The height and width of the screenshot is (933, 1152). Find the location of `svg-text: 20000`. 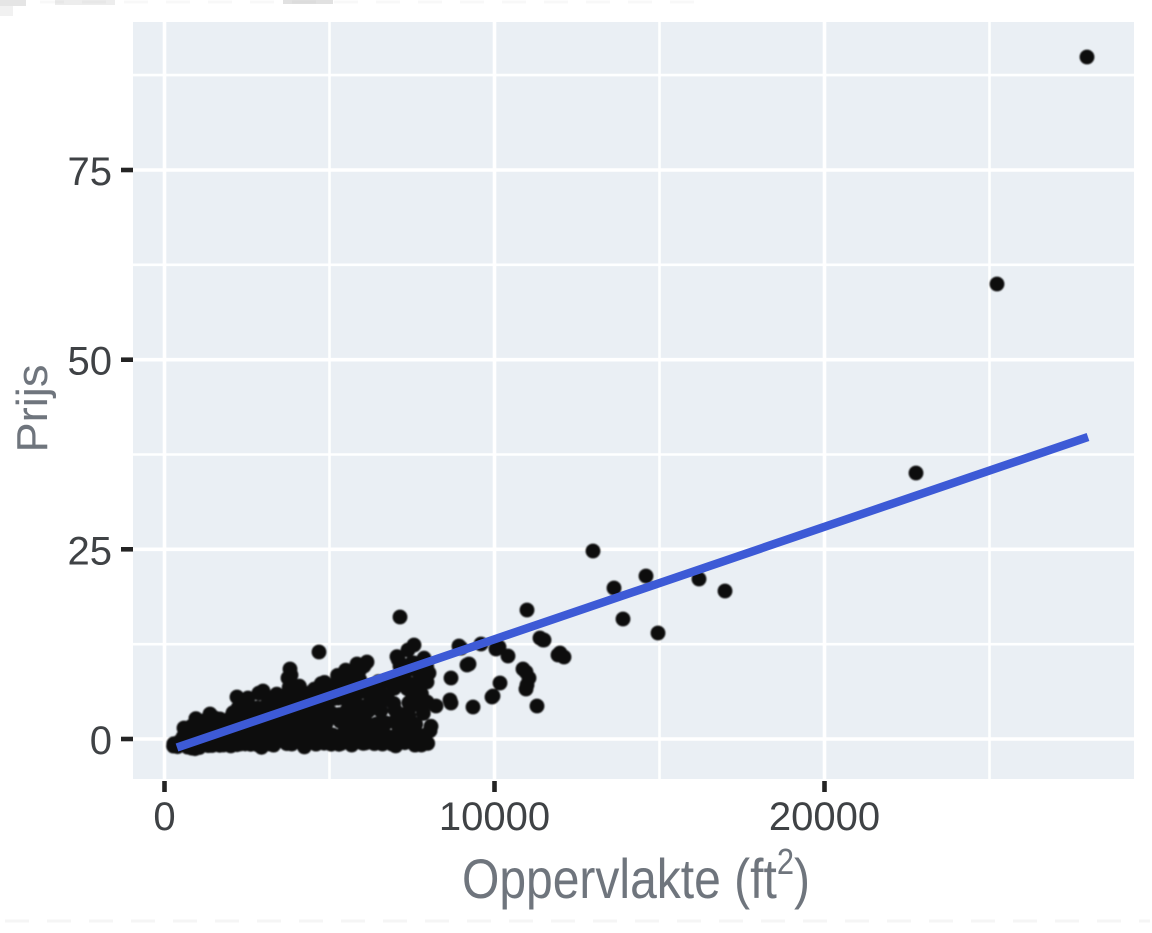

svg-text: 20000 is located at coordinates (824, 817).